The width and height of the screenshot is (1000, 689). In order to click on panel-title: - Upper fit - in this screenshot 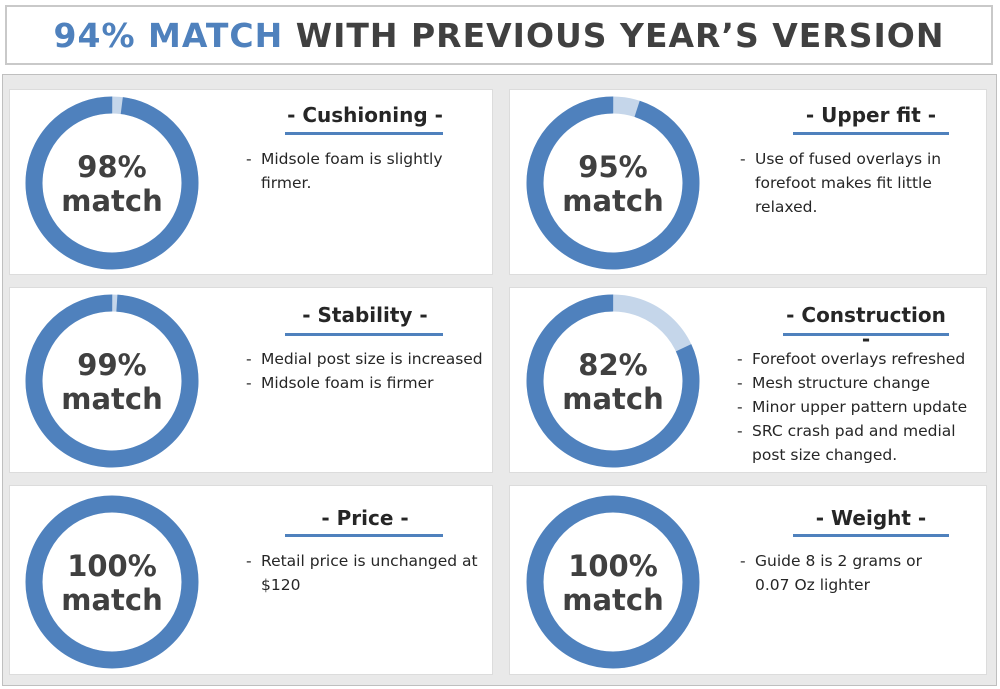, I will do `click(871, 115)`.